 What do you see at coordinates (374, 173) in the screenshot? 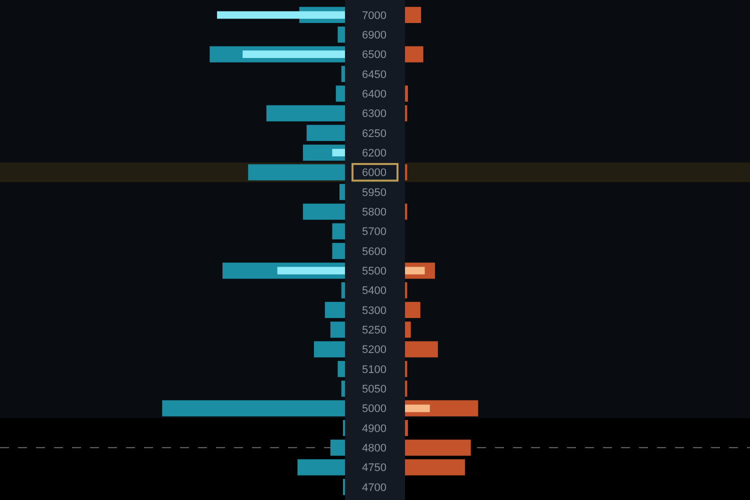
I see `y-tick-label: 6000` at bounding box center [374, 173].